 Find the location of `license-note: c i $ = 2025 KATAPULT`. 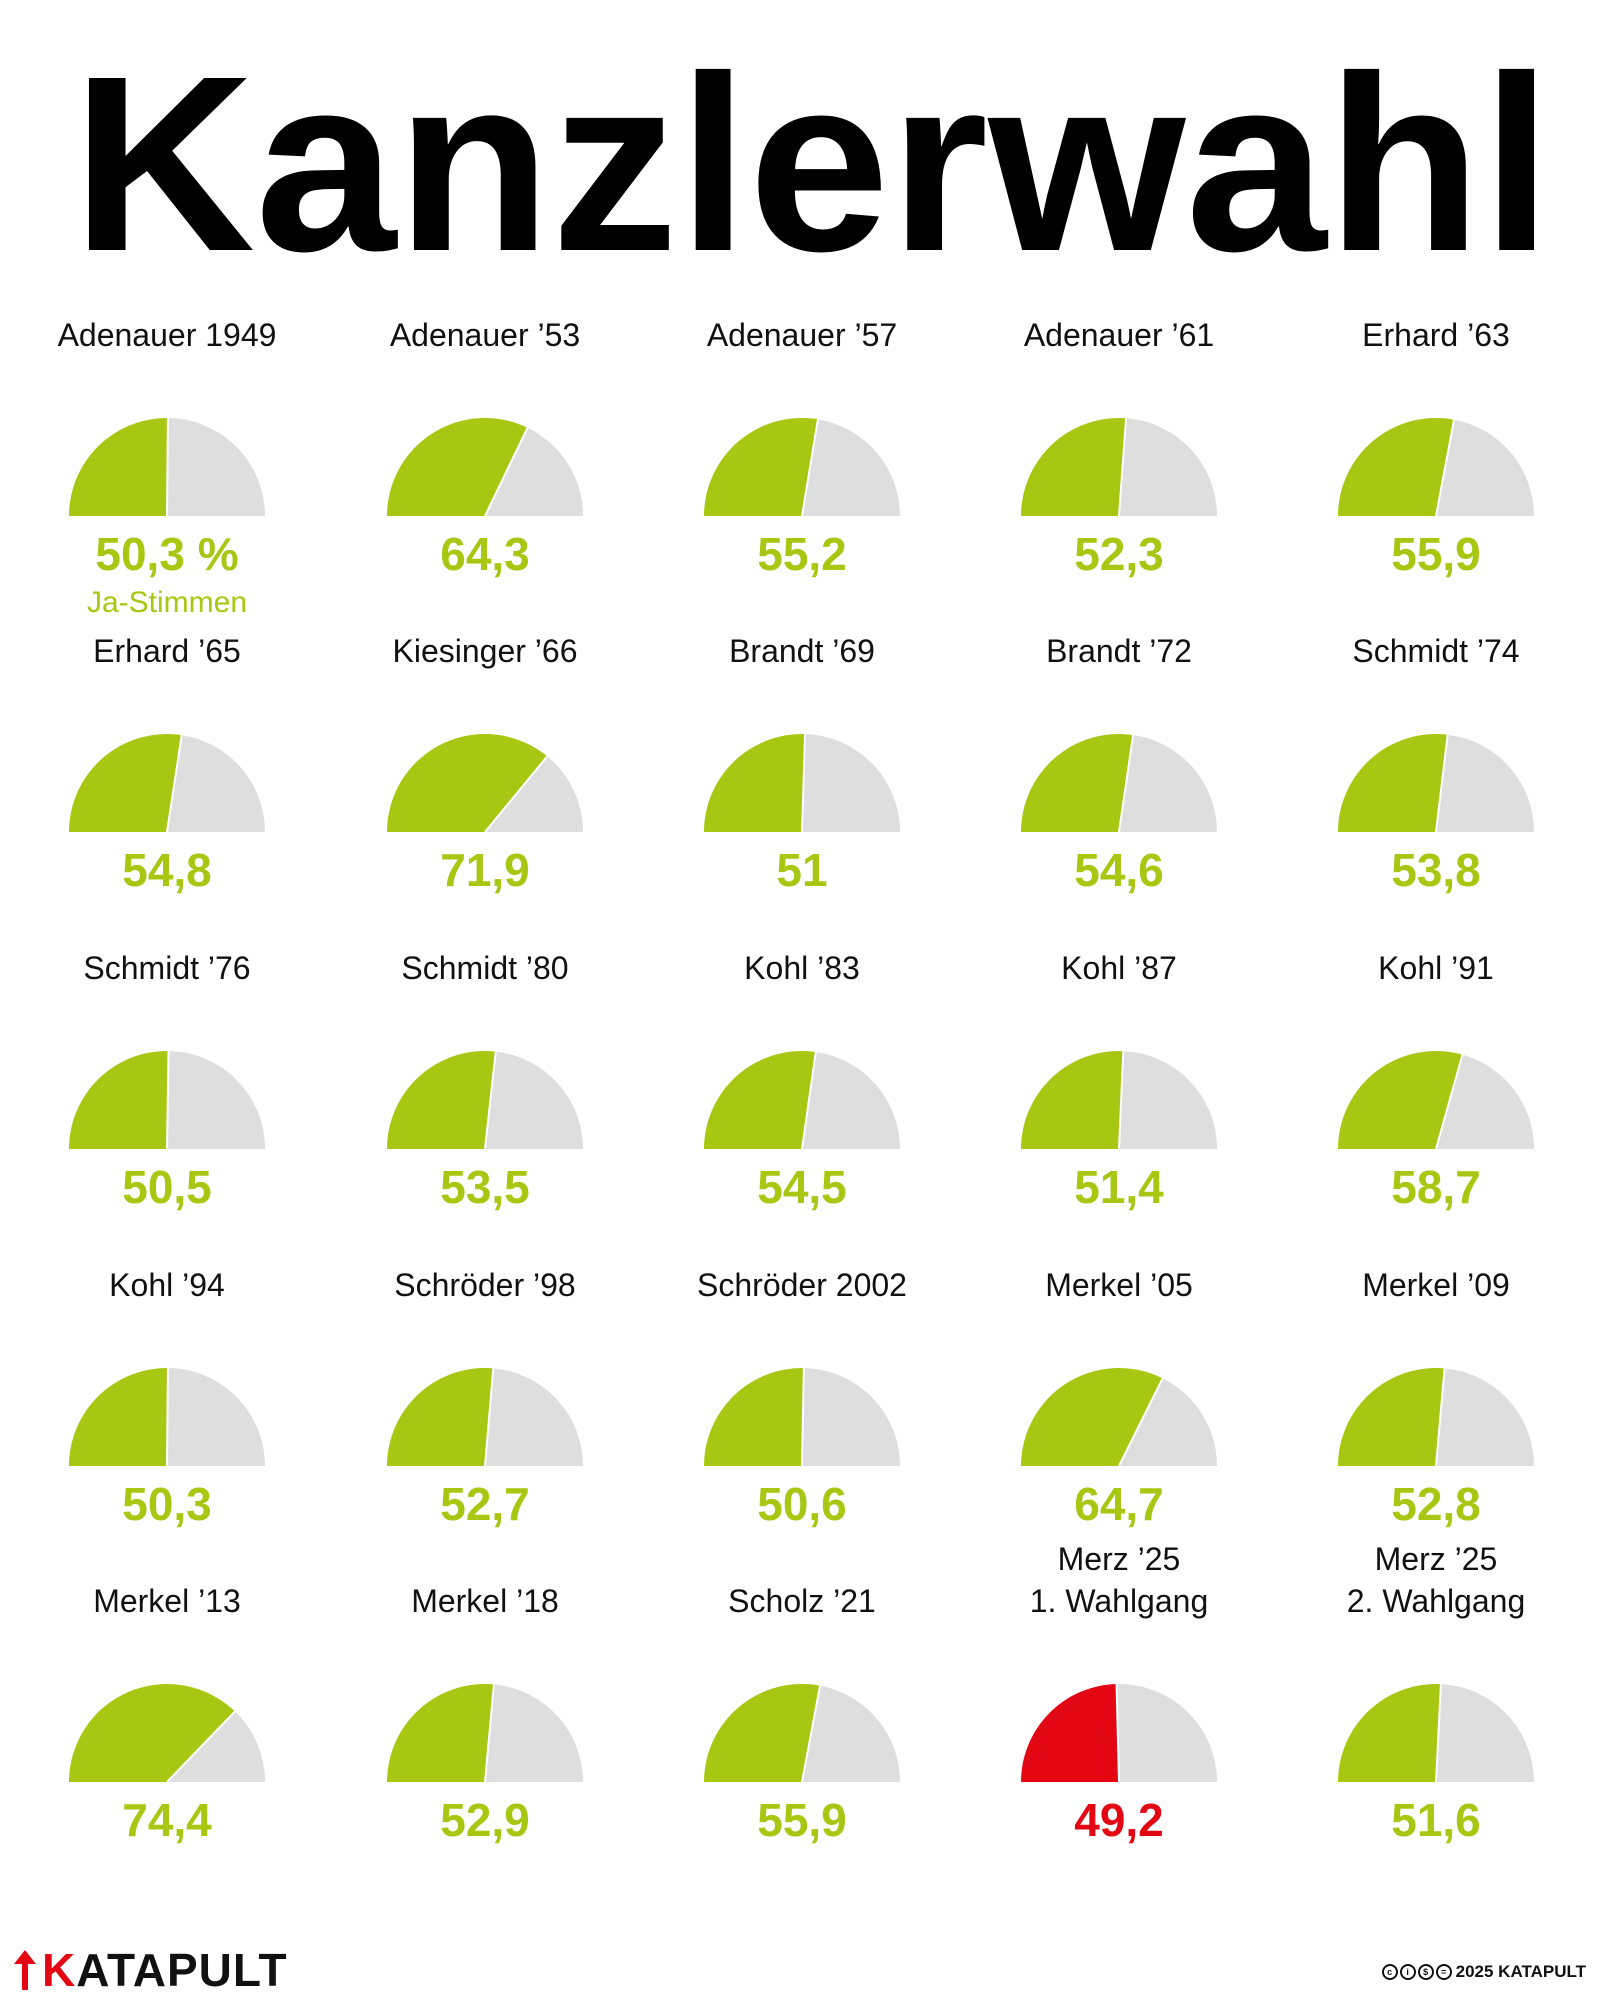

license-note: c i $ = 2025 KATAPULT is located at coordinates (1483, 1972).